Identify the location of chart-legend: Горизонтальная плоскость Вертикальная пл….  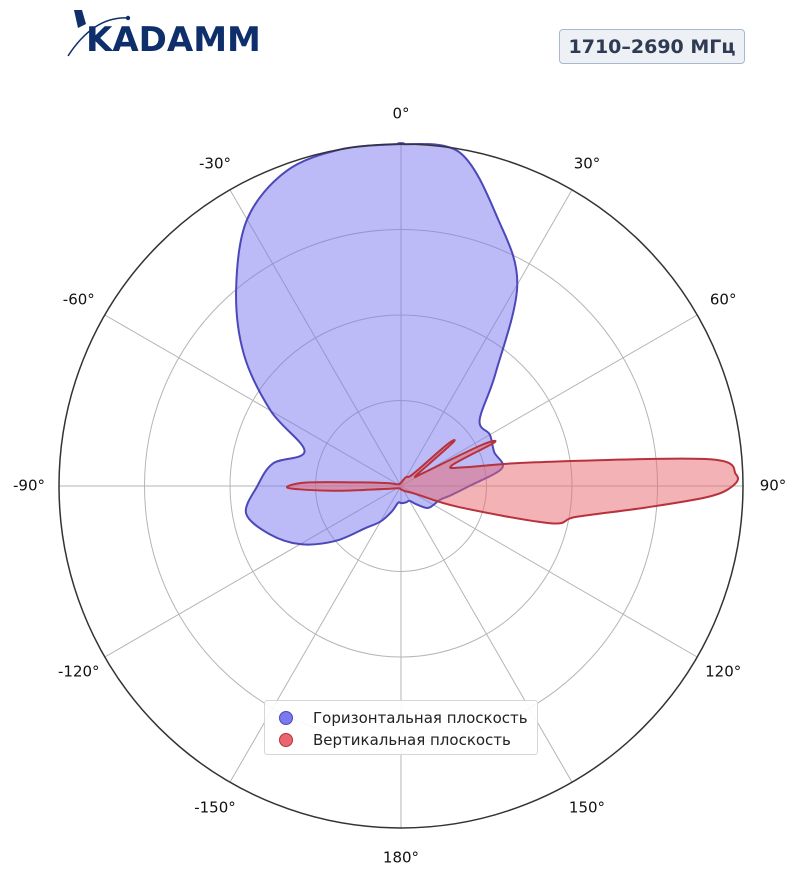
(401, 727).